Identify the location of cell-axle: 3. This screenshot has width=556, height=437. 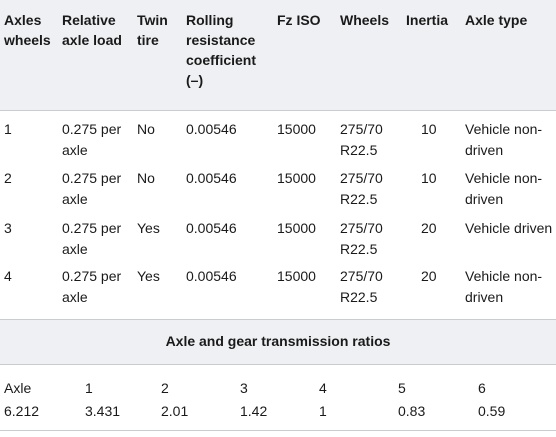
(8, 228).